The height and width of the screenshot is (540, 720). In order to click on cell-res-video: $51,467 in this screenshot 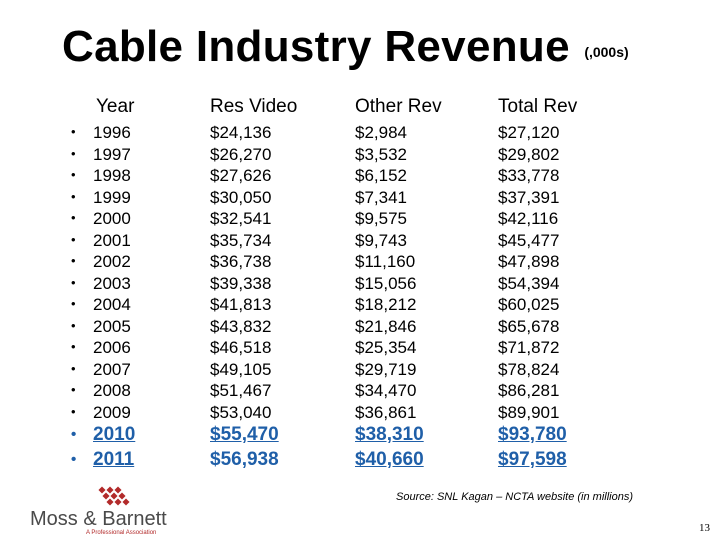, I will do `click(241, 390)`.